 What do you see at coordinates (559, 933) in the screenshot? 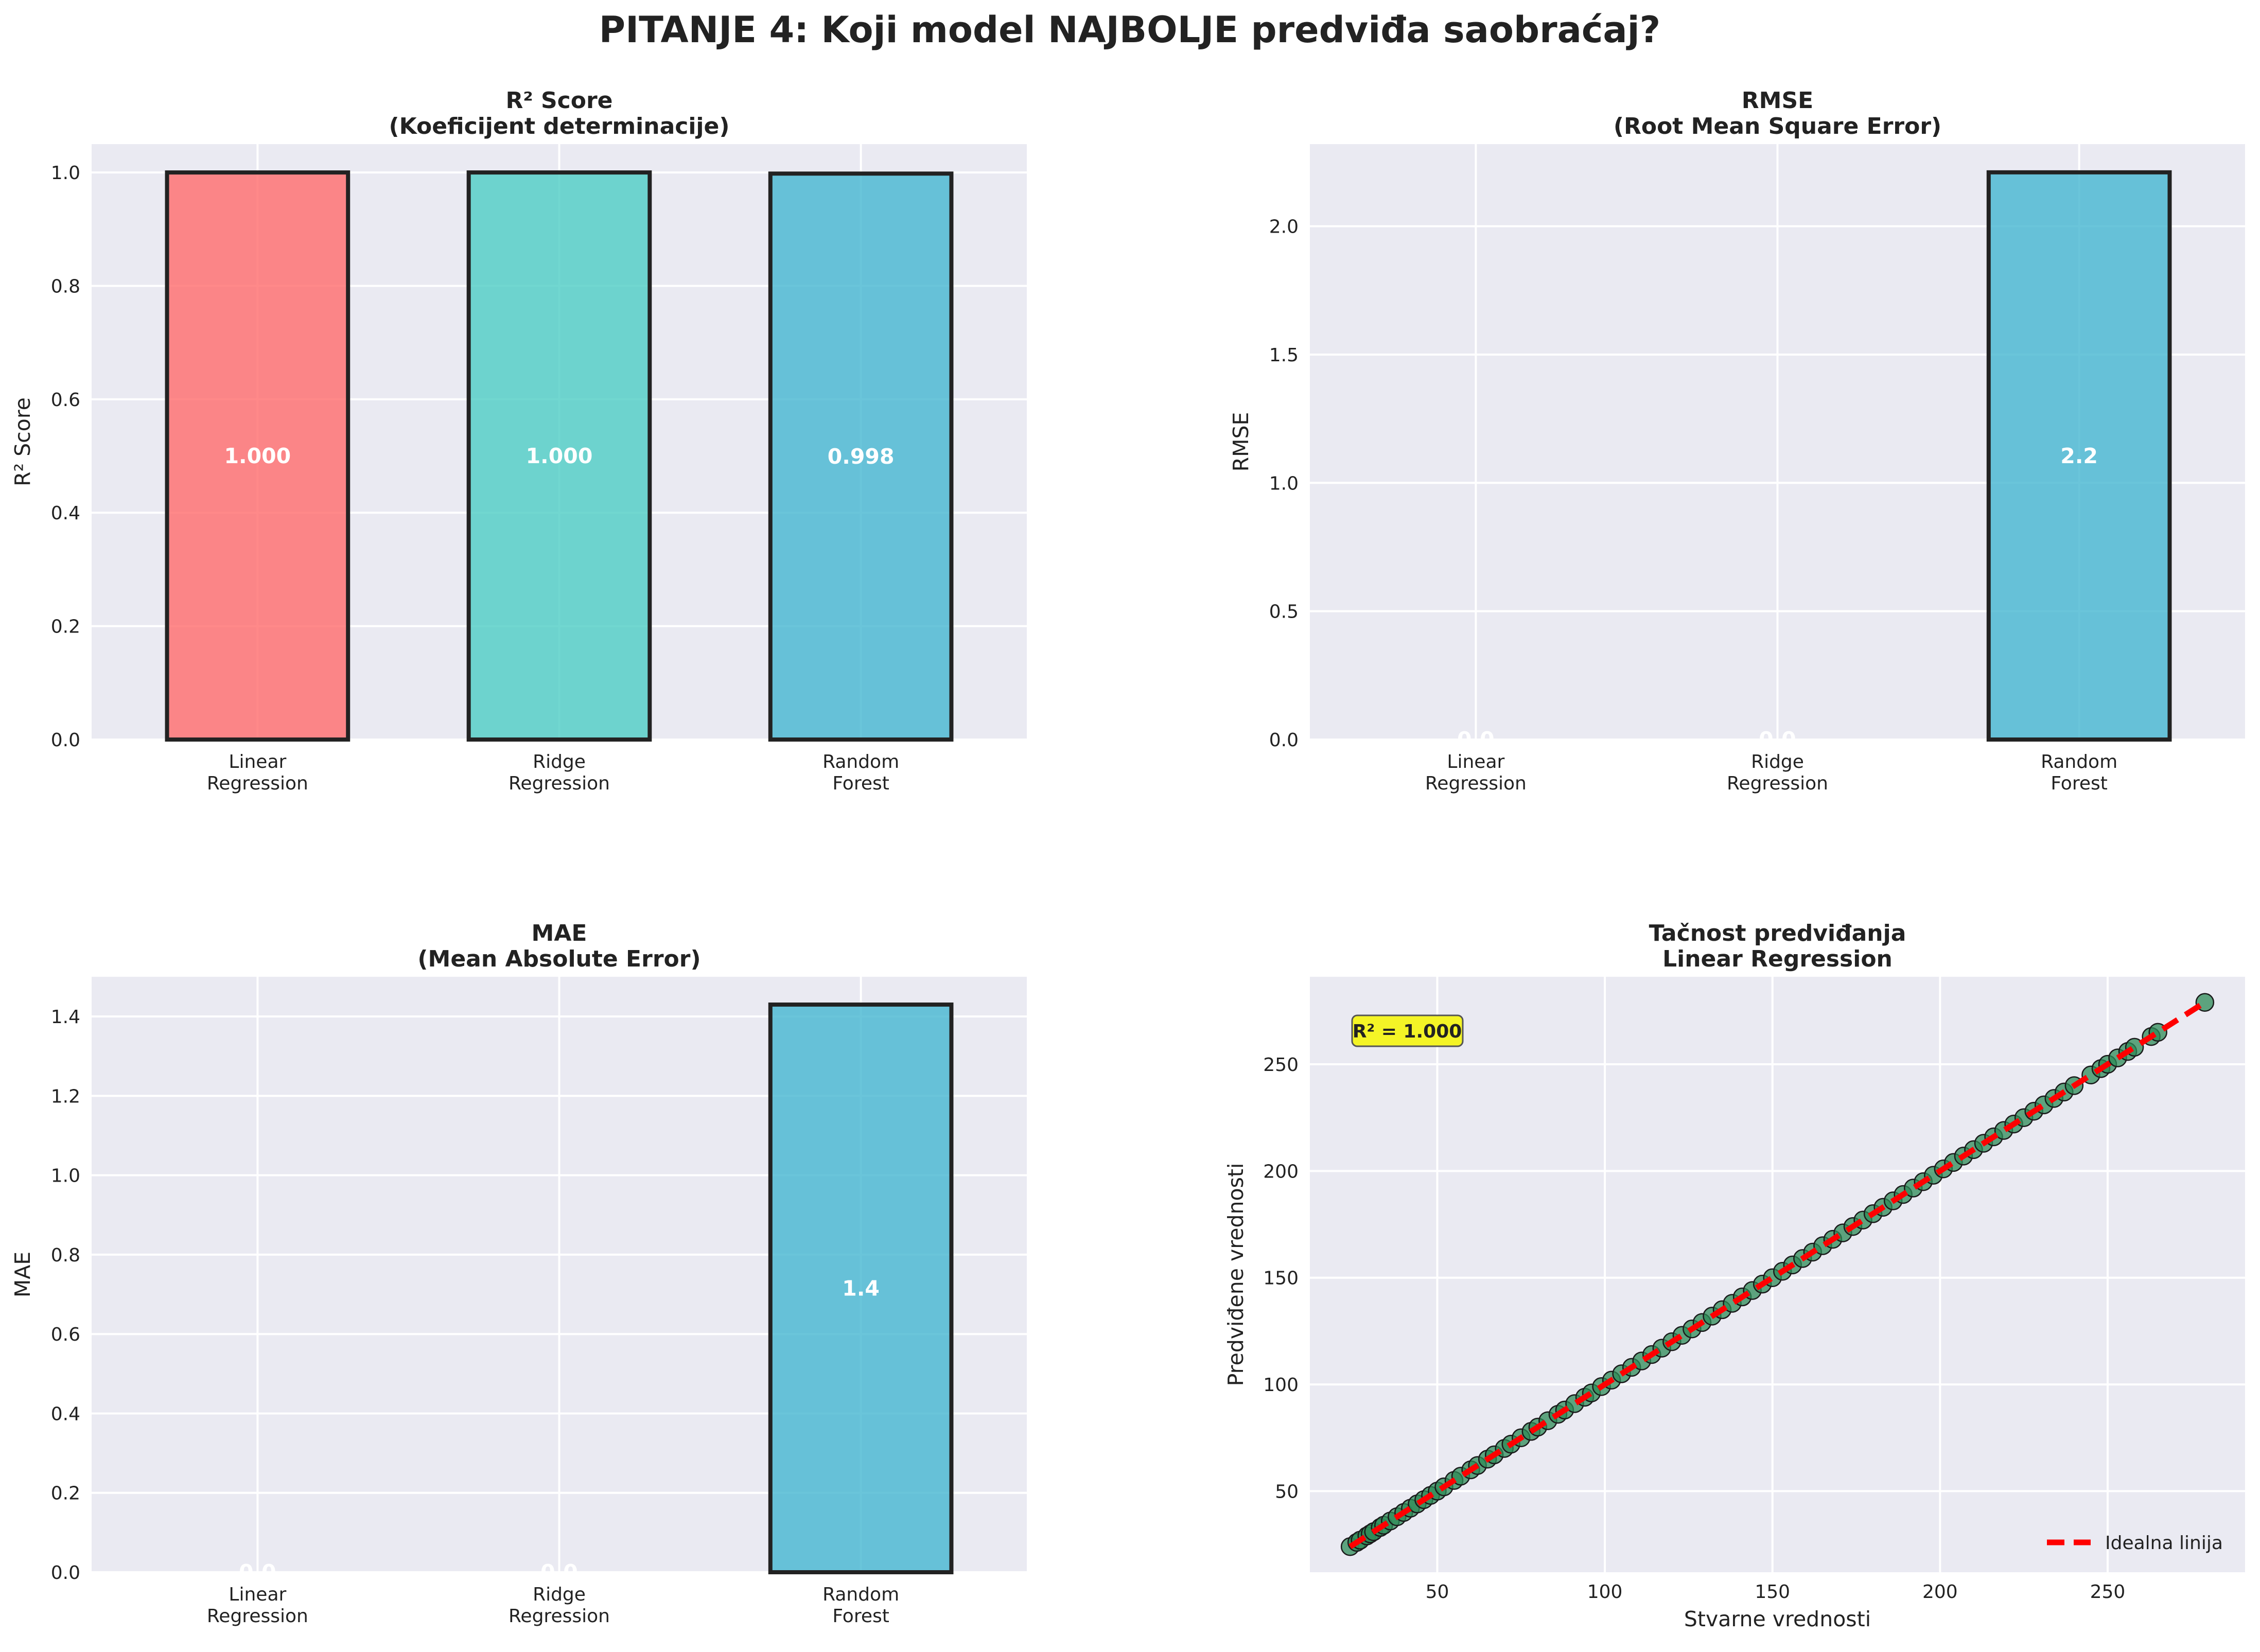
I see `panel-title-line: MAE` at bounding box center [559, 933].